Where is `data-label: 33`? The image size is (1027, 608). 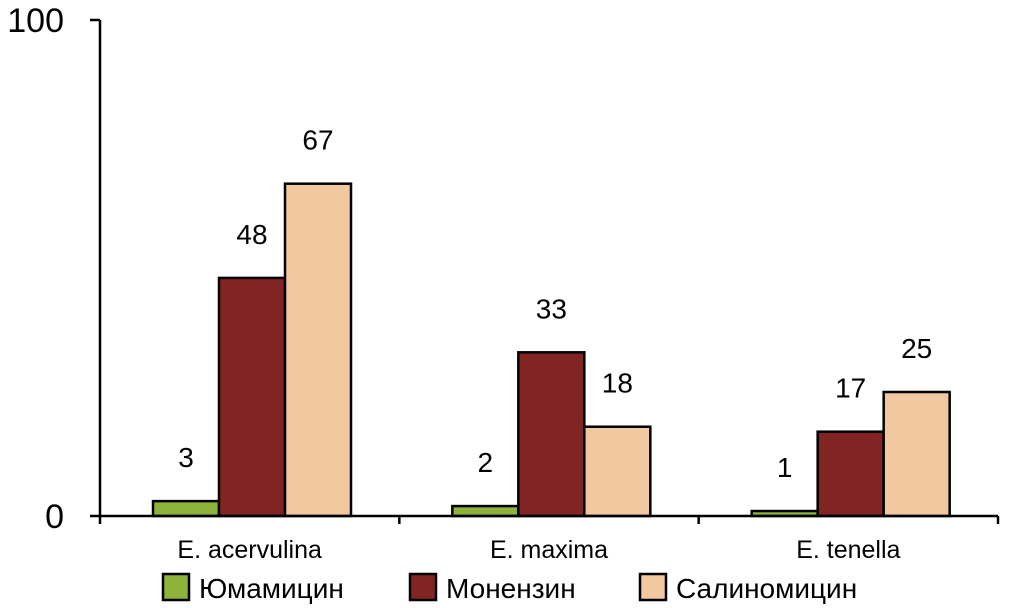
data-label: 33 is located at coordinates (551, 308).